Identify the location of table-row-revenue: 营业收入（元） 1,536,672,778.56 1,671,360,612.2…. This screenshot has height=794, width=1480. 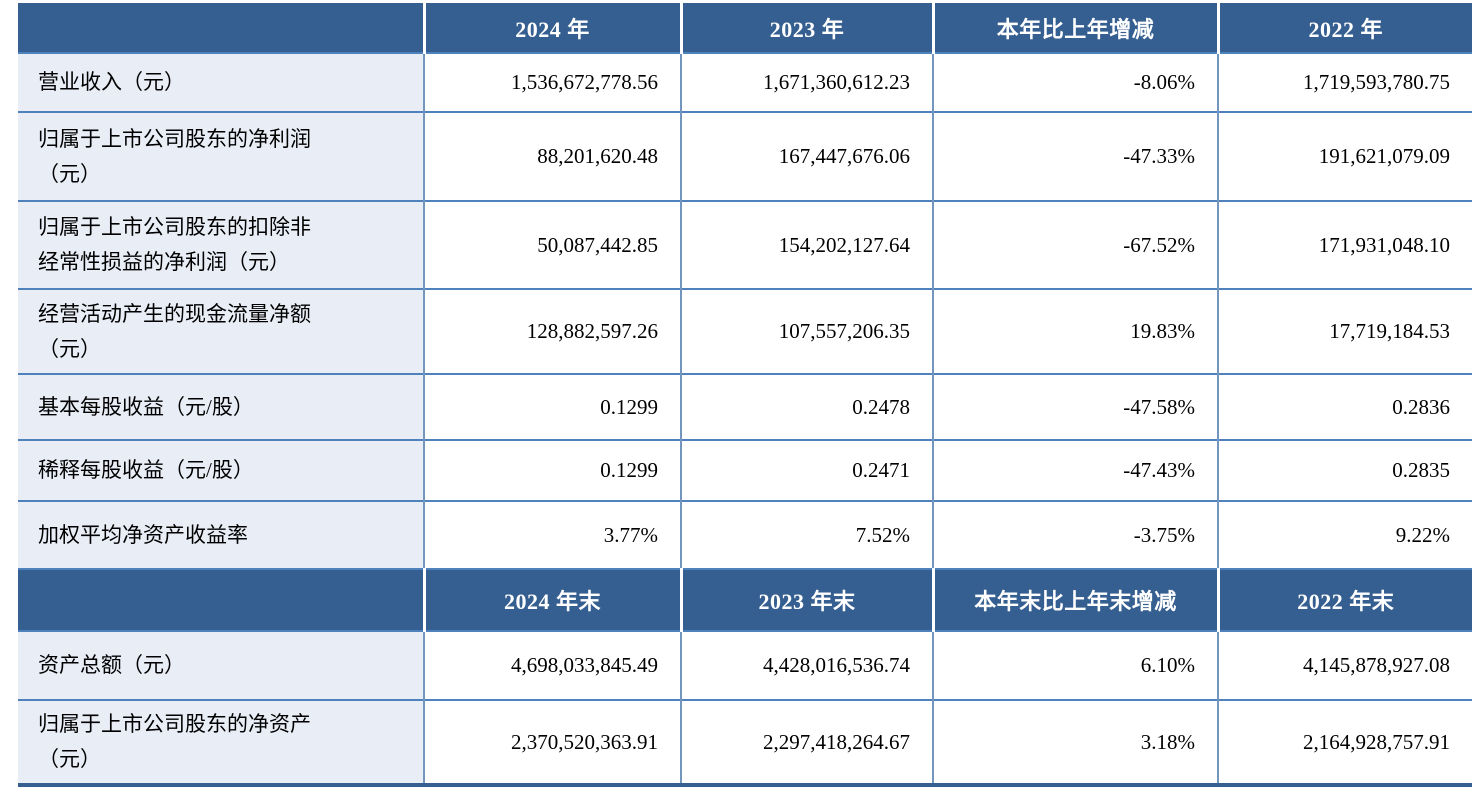
(745, 82).